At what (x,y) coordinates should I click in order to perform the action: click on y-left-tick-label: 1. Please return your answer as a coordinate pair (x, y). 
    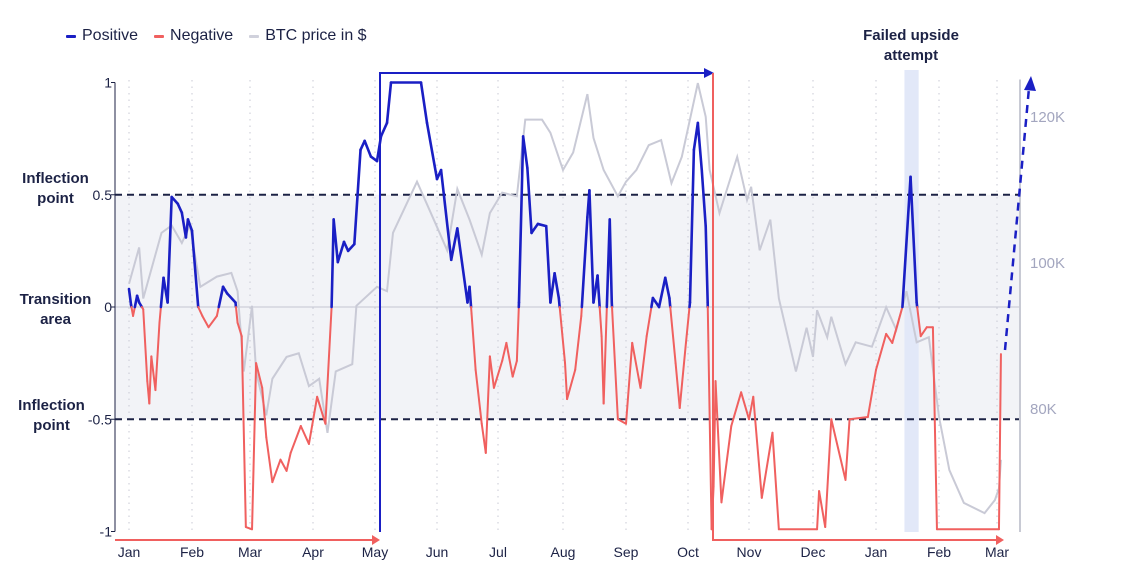
    Looking at the image, I should click on (108, 83).